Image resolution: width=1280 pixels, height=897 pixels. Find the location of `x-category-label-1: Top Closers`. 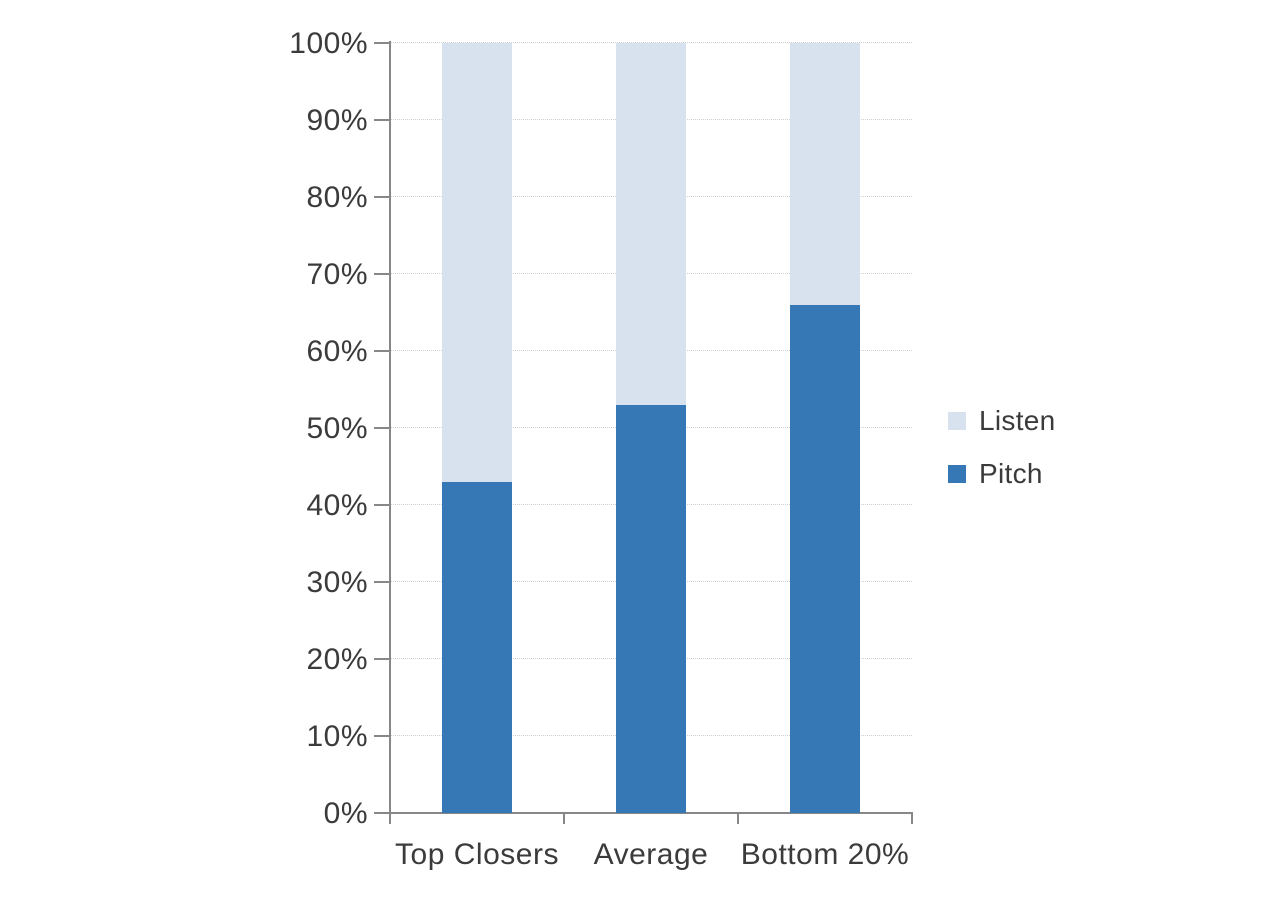

x-category-label-1: Top Closers is located at coordinates (477, 854).